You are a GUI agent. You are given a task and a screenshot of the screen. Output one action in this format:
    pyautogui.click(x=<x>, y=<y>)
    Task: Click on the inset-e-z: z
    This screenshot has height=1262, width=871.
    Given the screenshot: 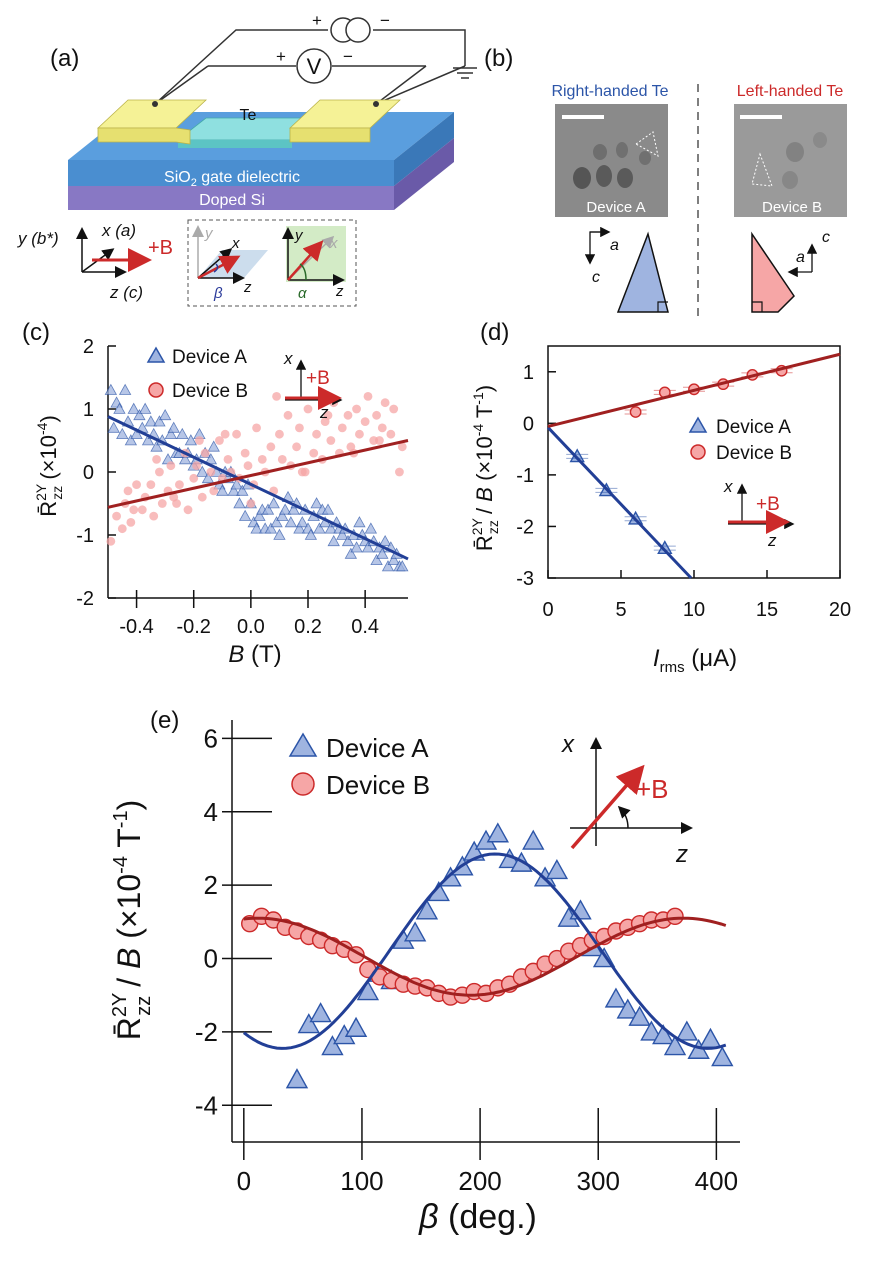 What is the action you would take?
    pyautogui.click(x=681, y=854)
    